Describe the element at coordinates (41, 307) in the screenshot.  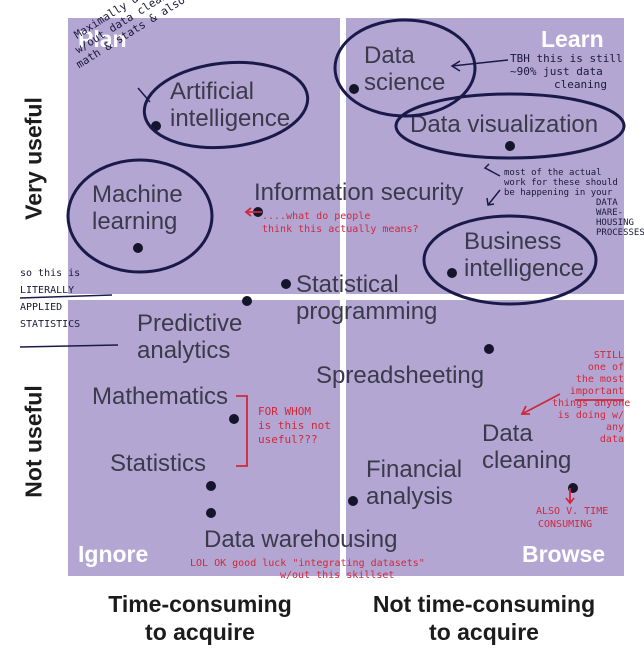
I see `note-ml-line3: APPLIED` at that location.